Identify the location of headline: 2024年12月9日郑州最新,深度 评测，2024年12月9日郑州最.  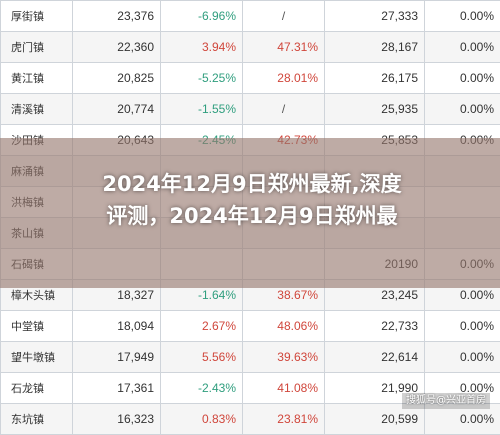
(252, 200).